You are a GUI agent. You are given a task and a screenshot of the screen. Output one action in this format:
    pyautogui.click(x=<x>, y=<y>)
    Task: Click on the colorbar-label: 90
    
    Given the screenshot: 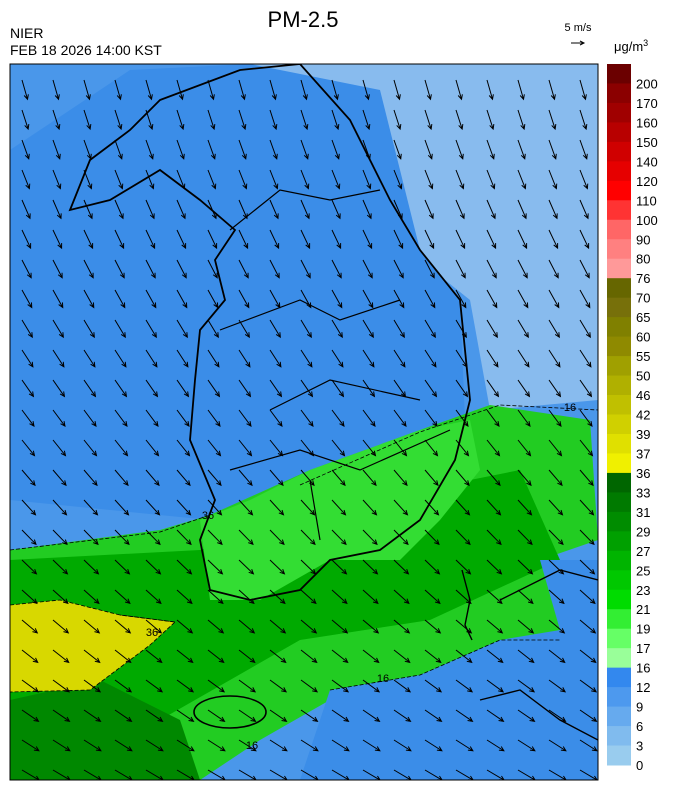 What is the action you would take?
    pyautogui.click(x=643, y=239)
    